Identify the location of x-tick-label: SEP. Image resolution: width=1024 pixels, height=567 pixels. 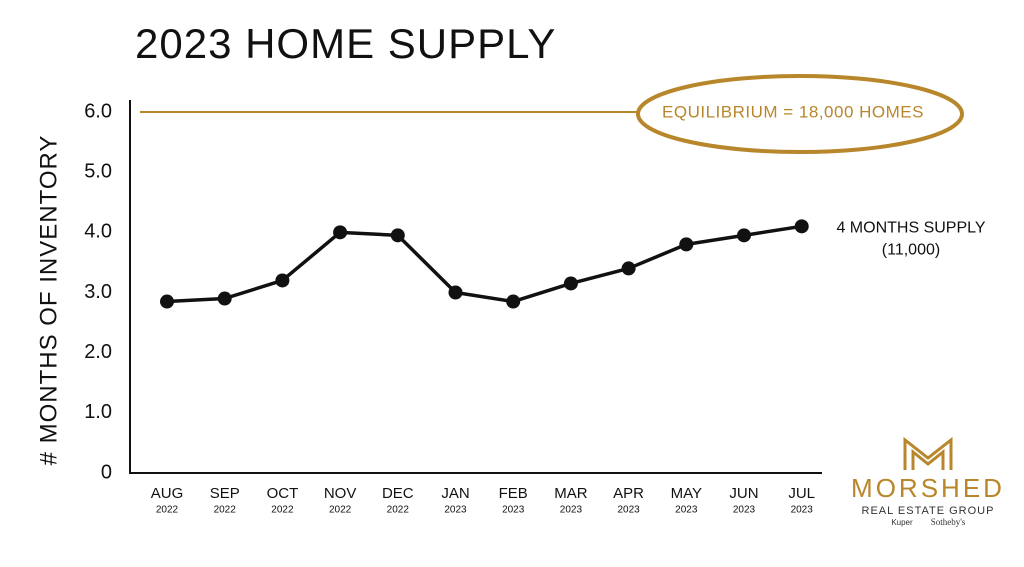
(225, 493).